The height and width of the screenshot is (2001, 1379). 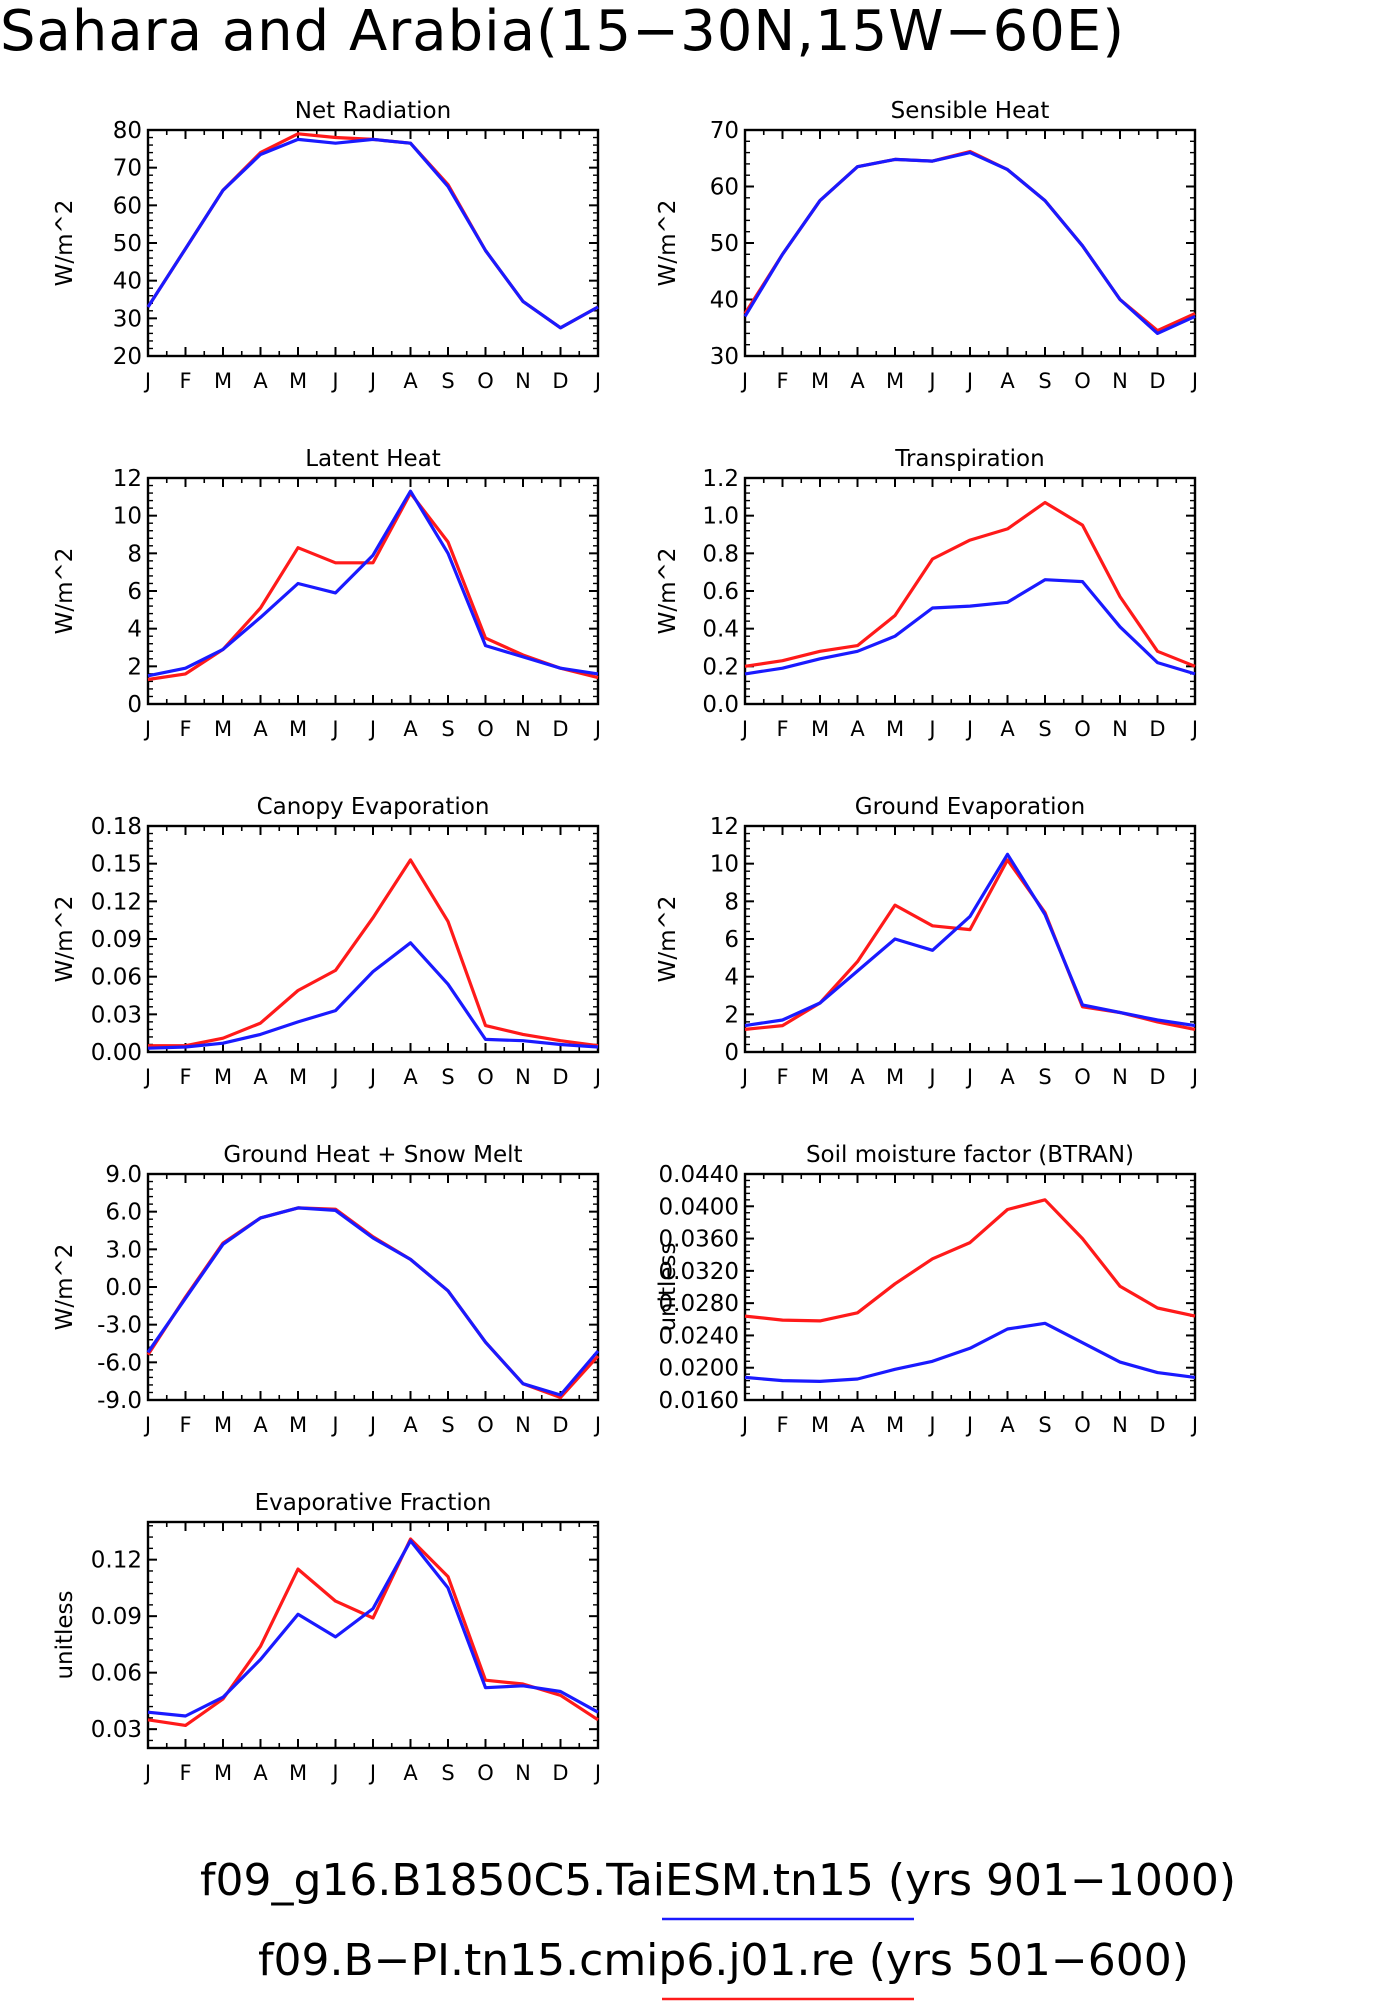 I want to click on y-tick-label: 0.8, so click(x=720, y=554).